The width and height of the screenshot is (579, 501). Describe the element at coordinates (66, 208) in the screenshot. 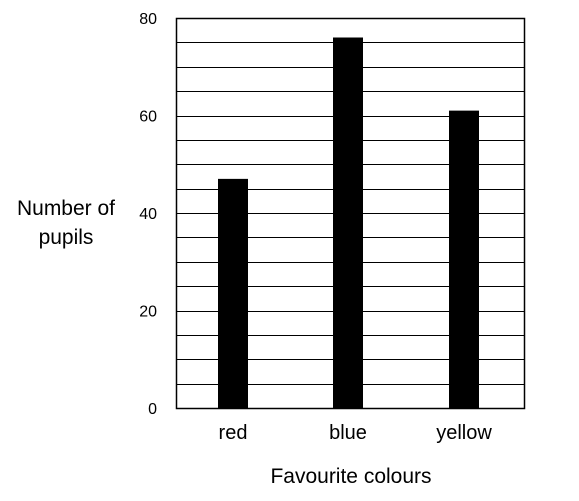

I see `y-axis-title-line-1: Number of` at that location.